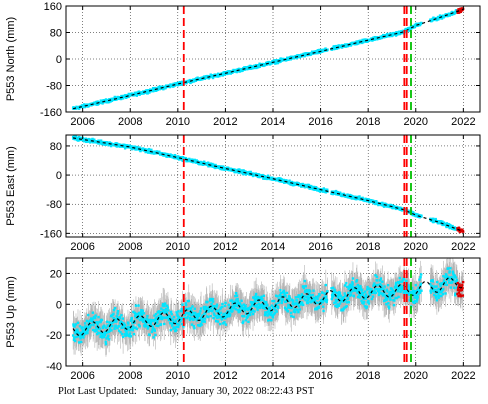 This screenshot has width=488, height=404. I want to click on y-tick-label: 0, so click(59, 60).